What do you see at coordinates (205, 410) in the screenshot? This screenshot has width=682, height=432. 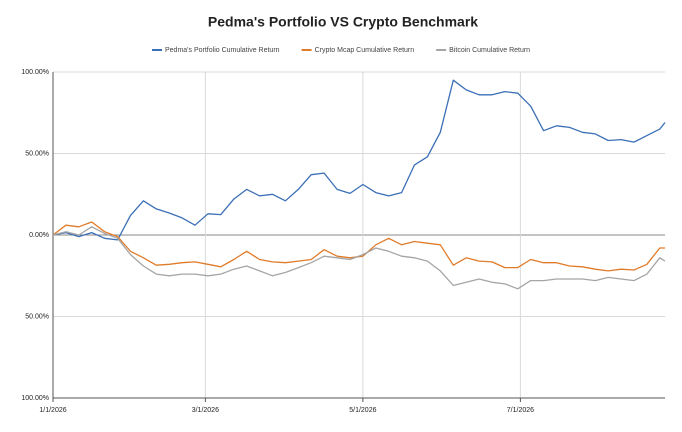 I see `x-tick-label: 3/1/2026` at bounding box center [205, 410].